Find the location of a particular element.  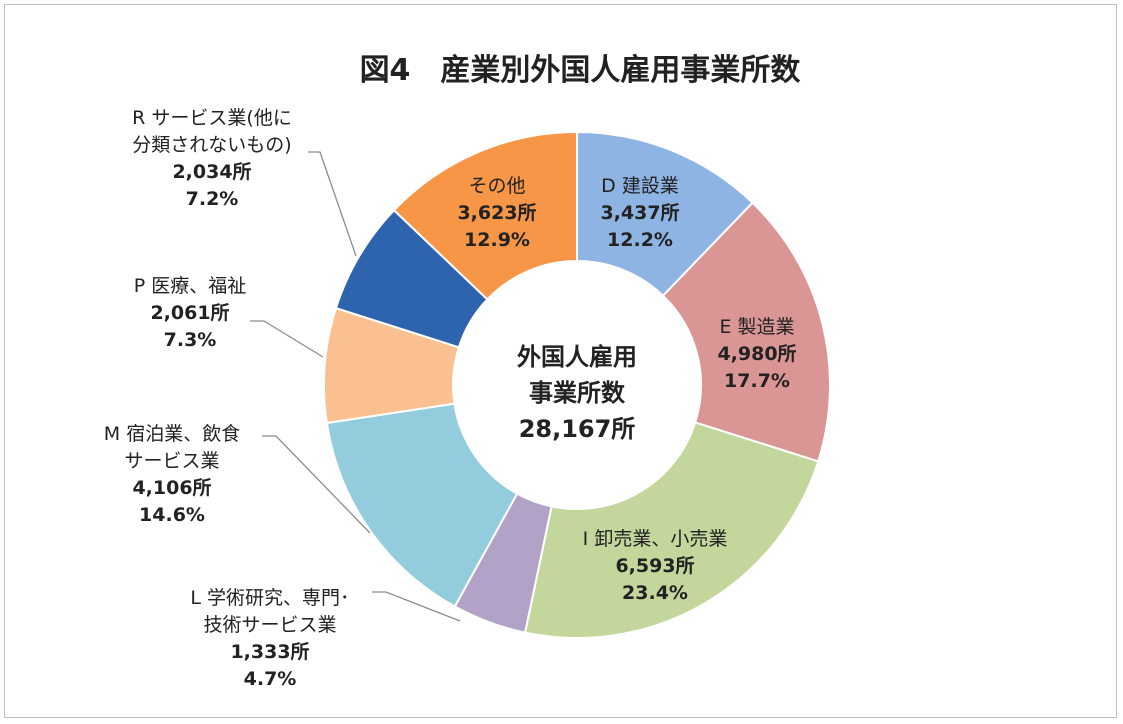

slice-percent-label: 12.2% is located at coordinates (640, 240).